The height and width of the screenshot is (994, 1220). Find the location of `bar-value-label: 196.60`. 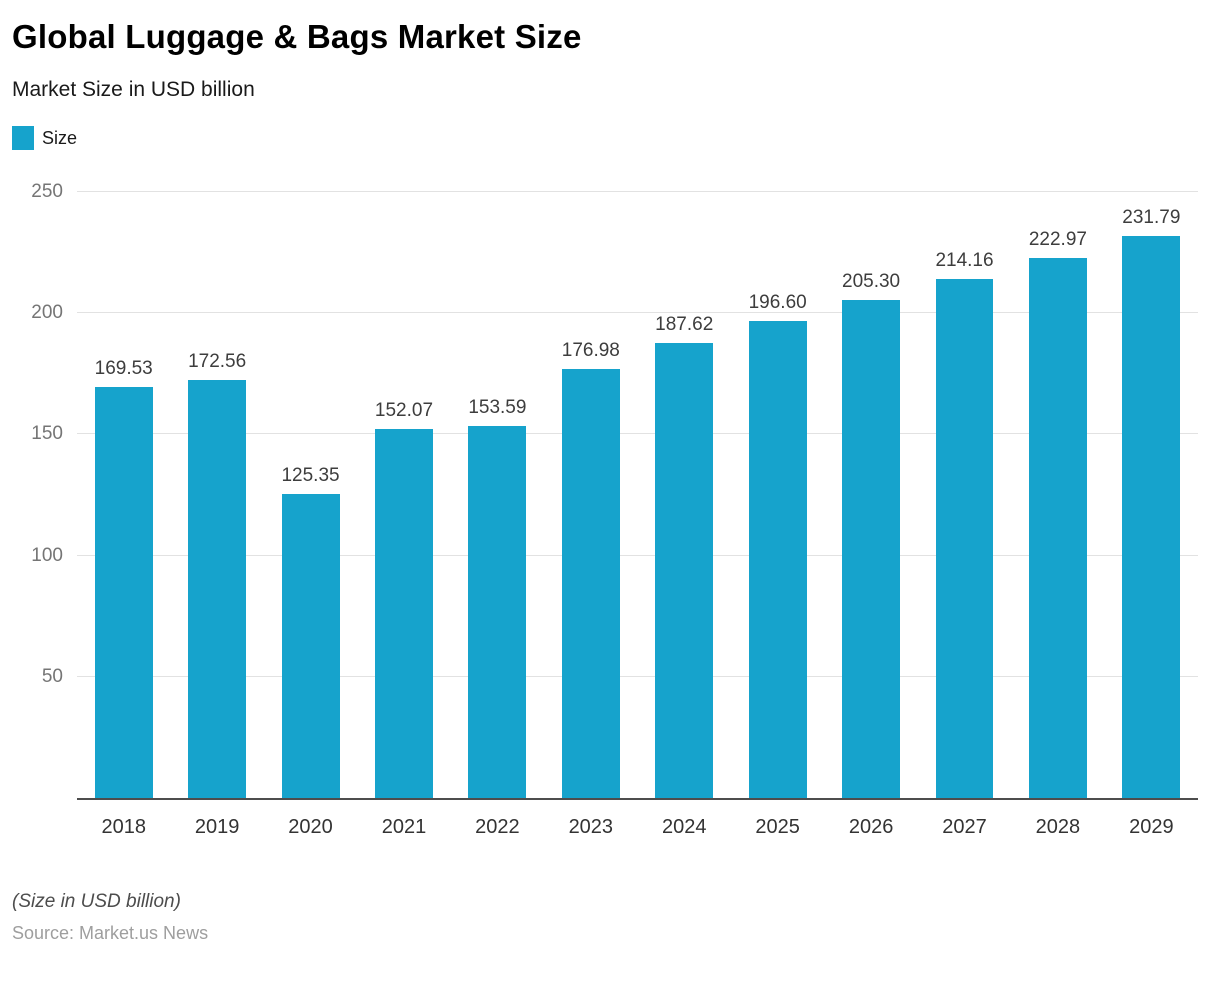

bar-value-label: 196.60 is located at coordinates (777, 303).